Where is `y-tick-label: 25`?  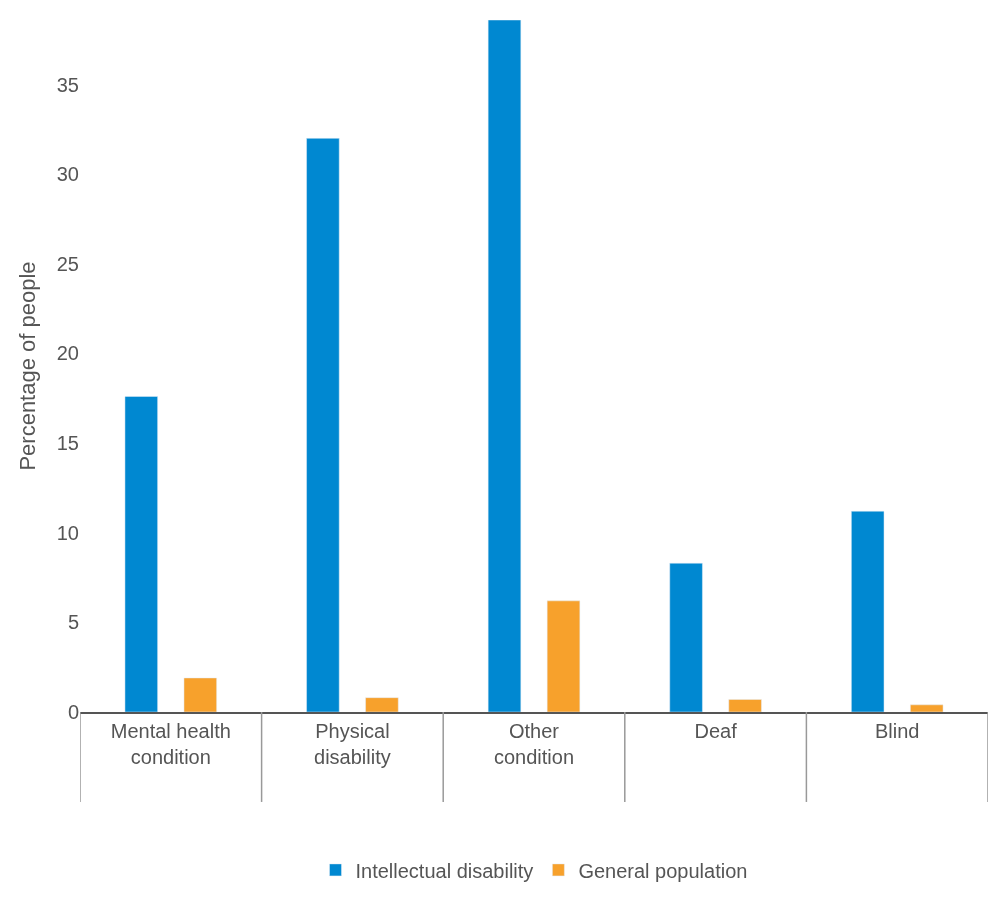 y-tick-label: 25 is located at coordinates (67, 263).